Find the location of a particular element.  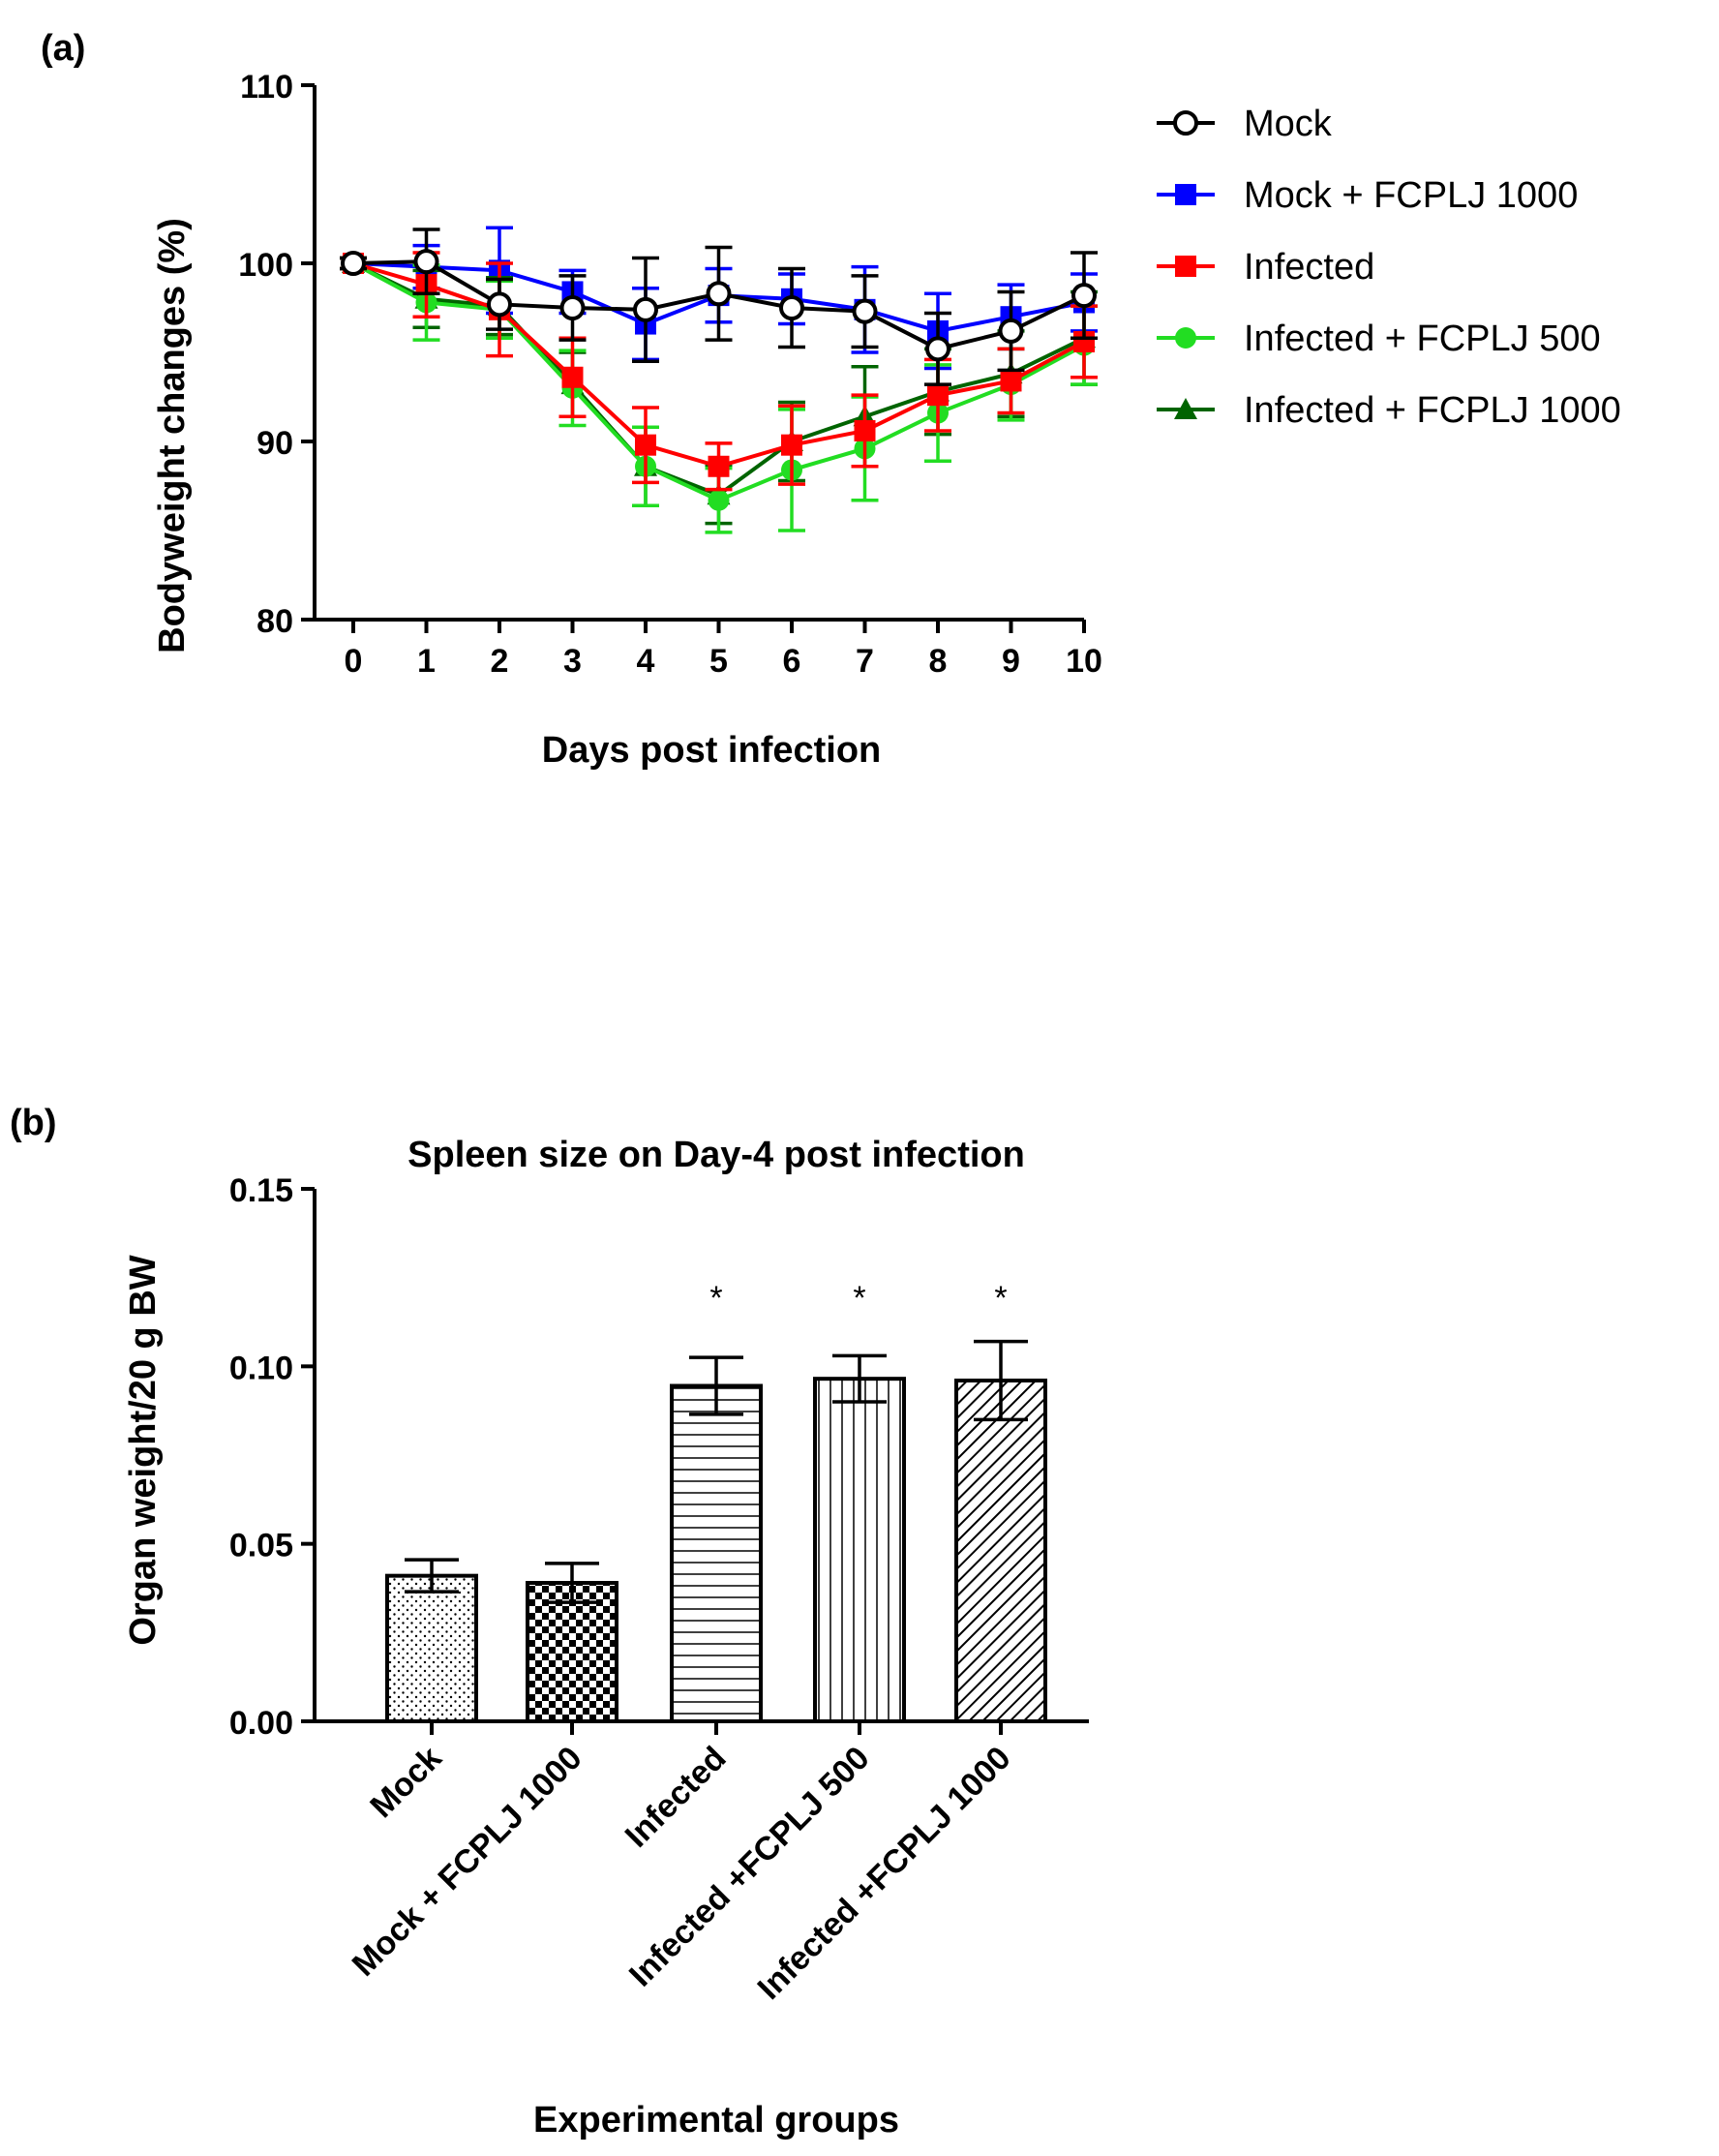

chart-a-x-tick-label: 1 is located at coordinates (426, 662).